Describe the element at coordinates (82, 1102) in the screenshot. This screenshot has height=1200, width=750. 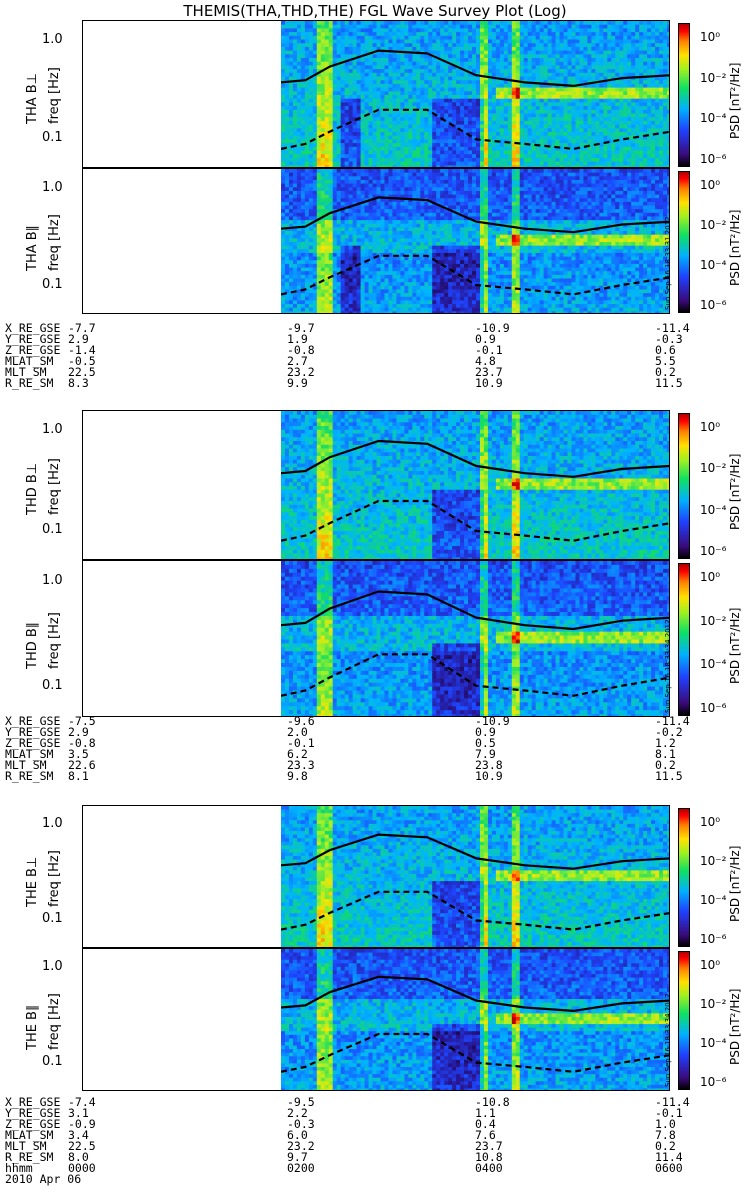
I see `ephemeris-value: -7.4` at that location.